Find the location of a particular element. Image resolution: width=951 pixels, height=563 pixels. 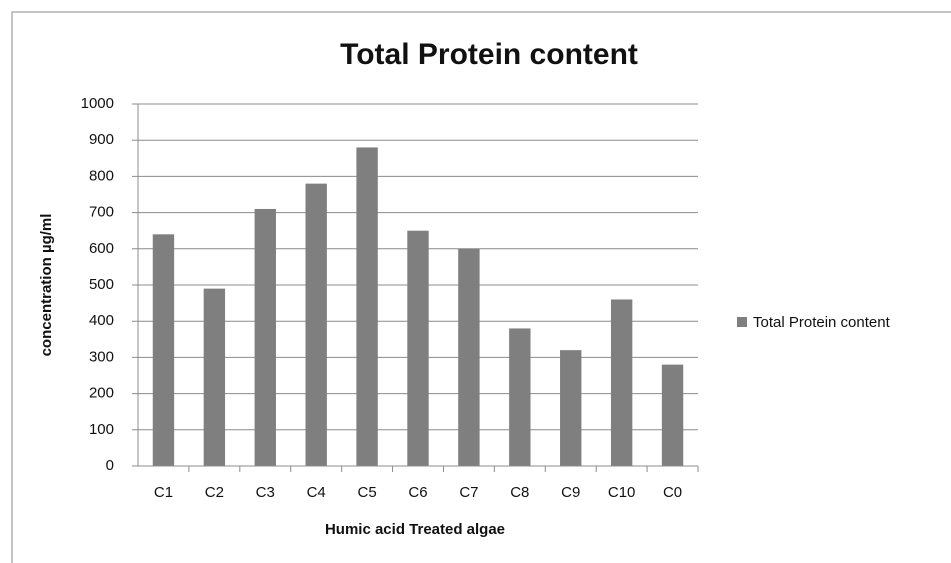

x-tick-label: C0 is located at coordinates (672, 492).